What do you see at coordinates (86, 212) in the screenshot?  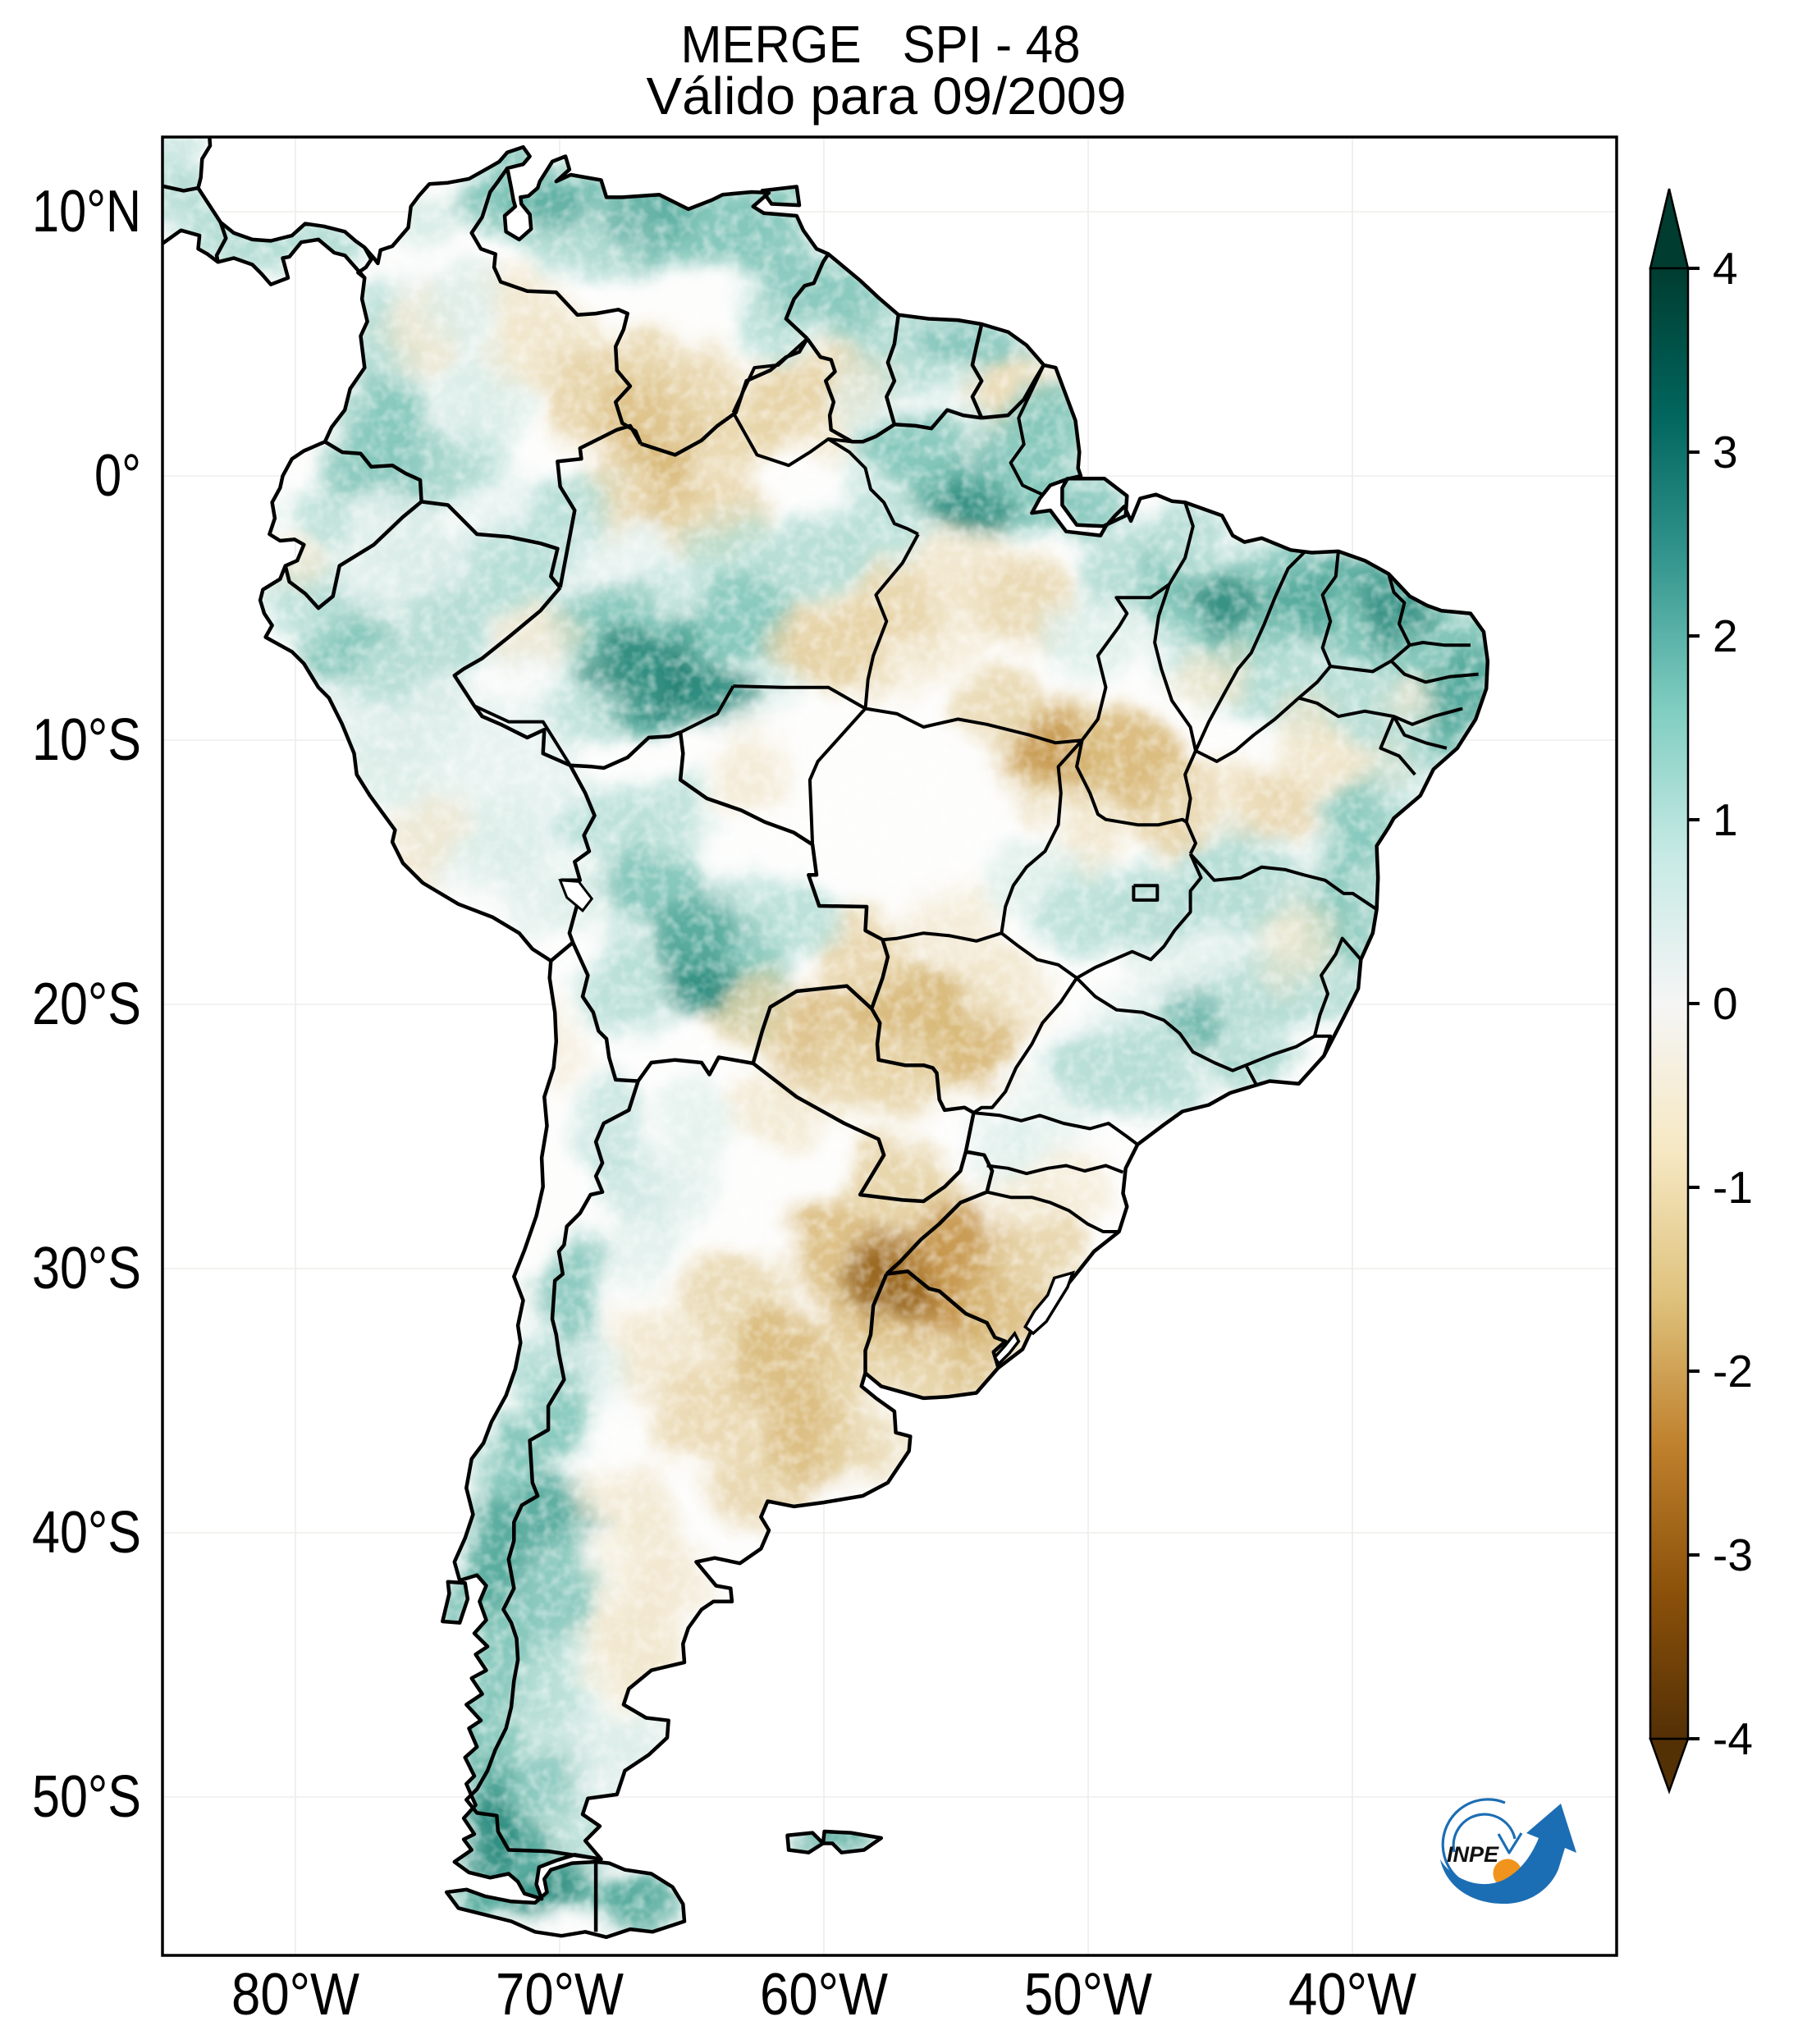 I see `svg-text: 10°N` at bounding box center [86, 212].